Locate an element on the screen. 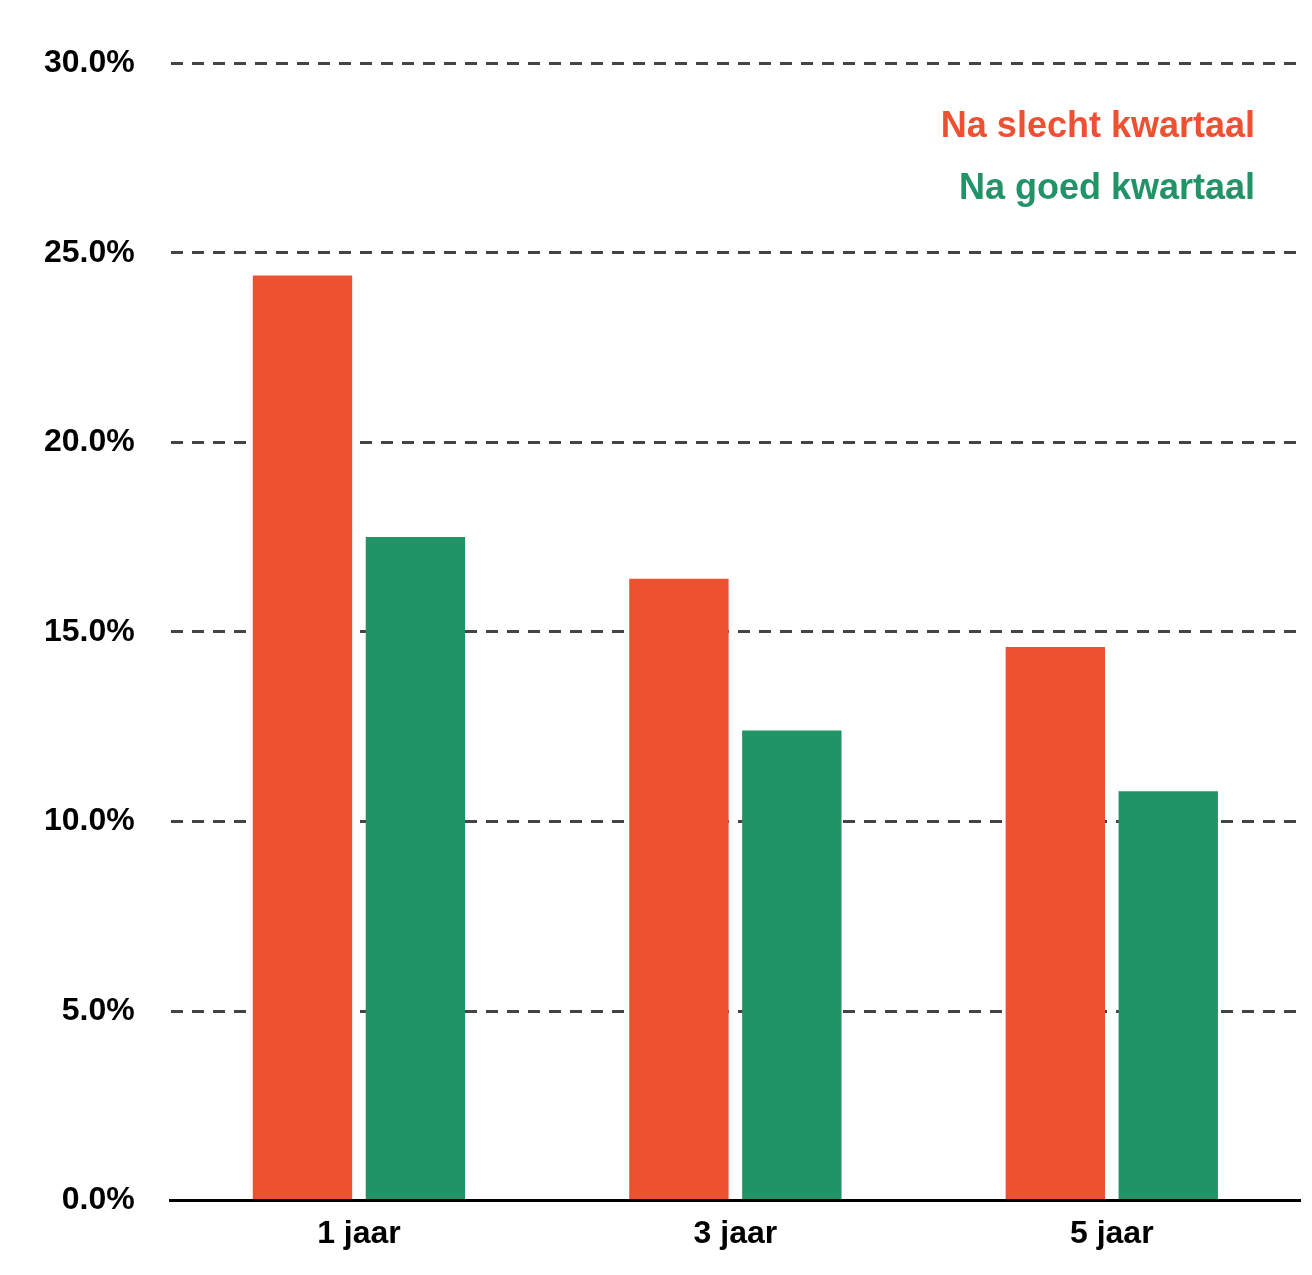 The width and height of the screenshot is (1312, 1275). y-tick-label: 5.0% is located at coordinates (98, 1008).